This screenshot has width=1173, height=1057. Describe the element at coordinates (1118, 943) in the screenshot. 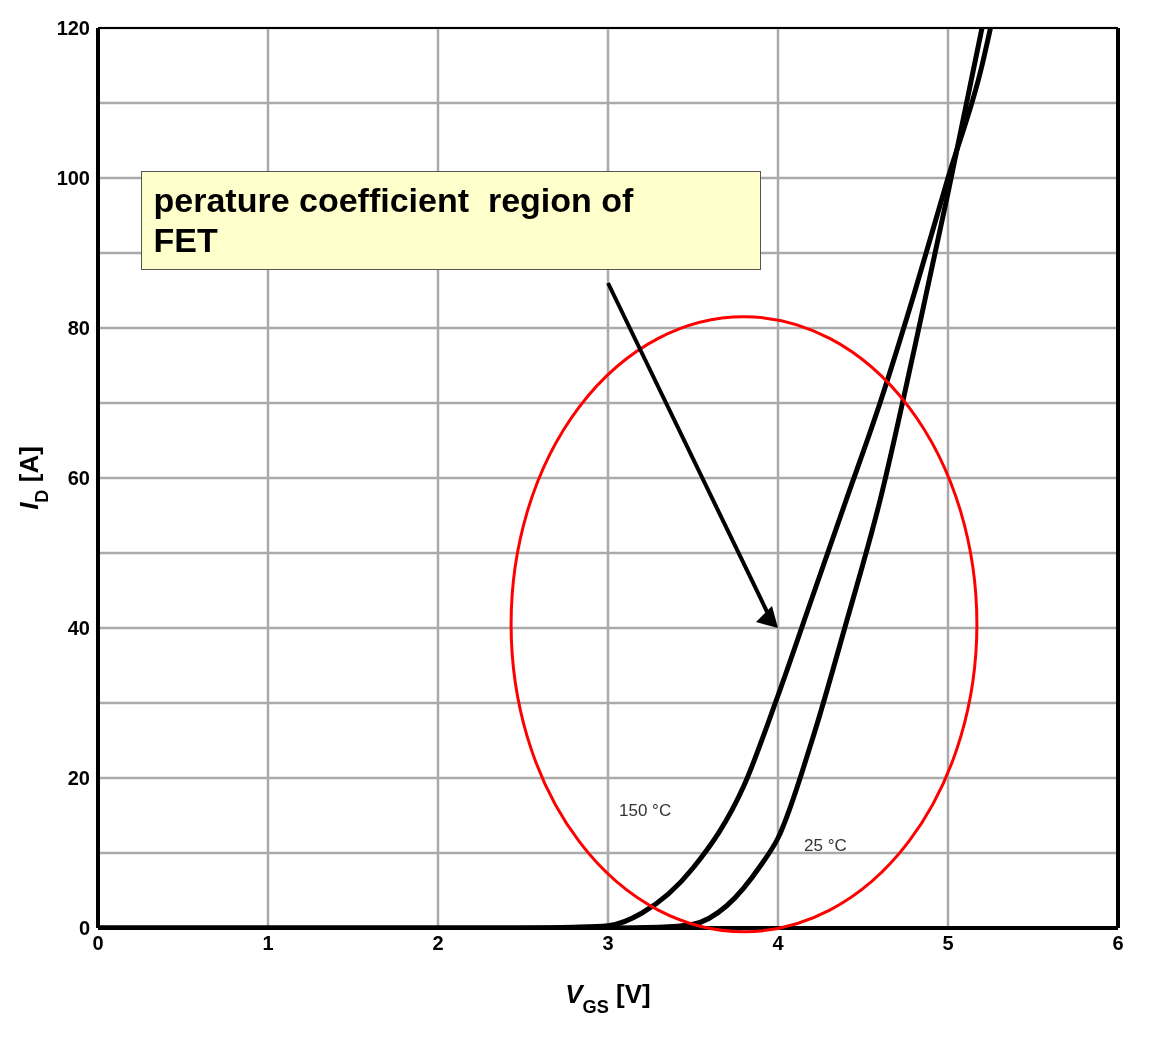

I see `x-tick-label: 6` at that location.